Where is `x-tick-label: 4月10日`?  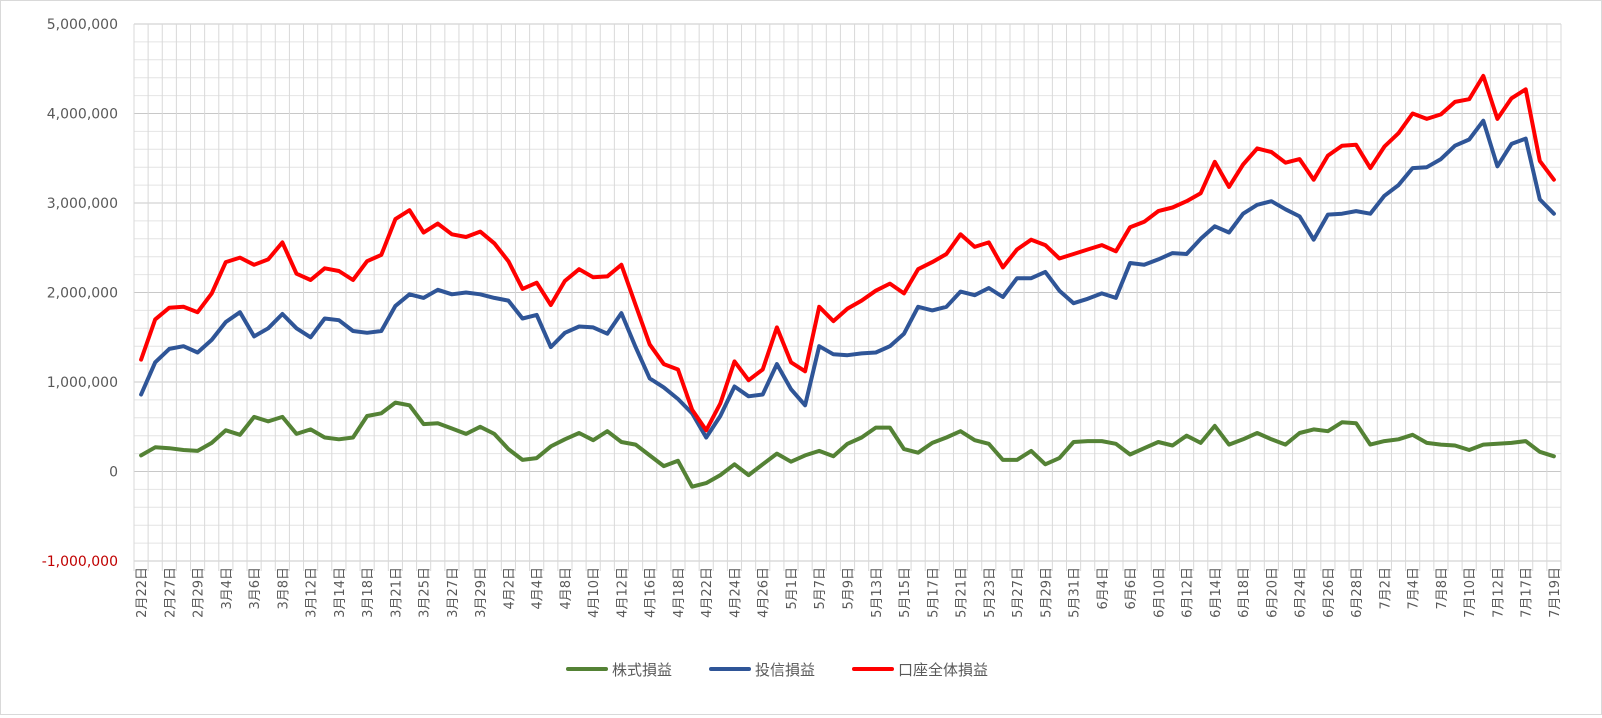
x-tick-label: 4月10日 is located at coordinates (594, 592).